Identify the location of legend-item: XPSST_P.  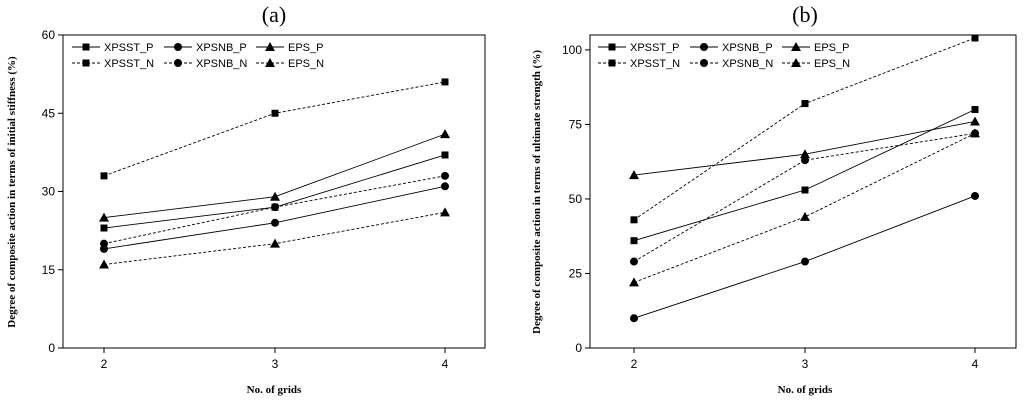
(113, 48).